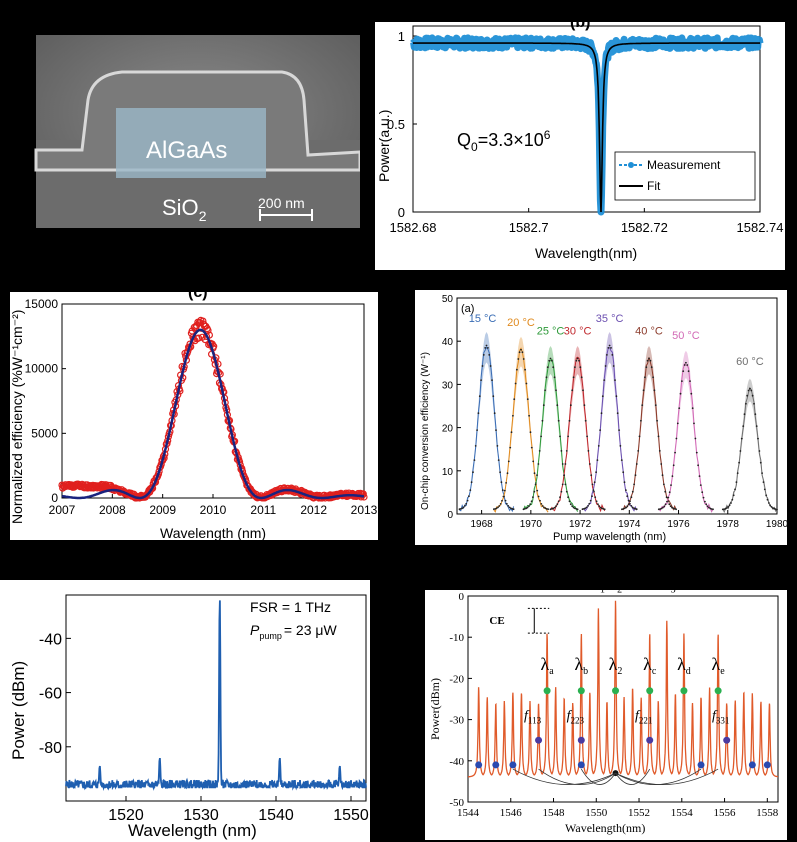  I want to click on sio2-label: SiO, so click(180, 207).